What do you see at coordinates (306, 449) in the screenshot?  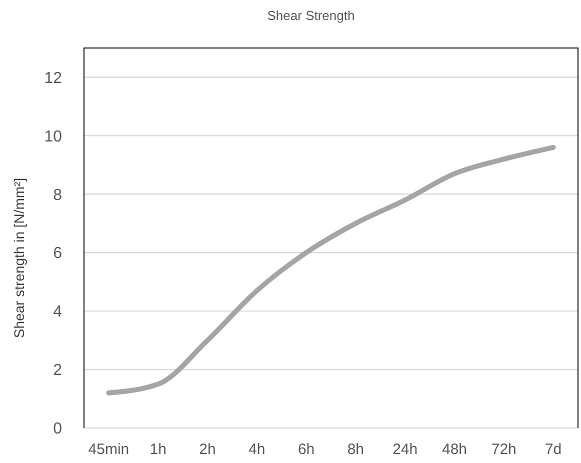 I see `x-tick-label: 6h` at bounding box center [306, 449].